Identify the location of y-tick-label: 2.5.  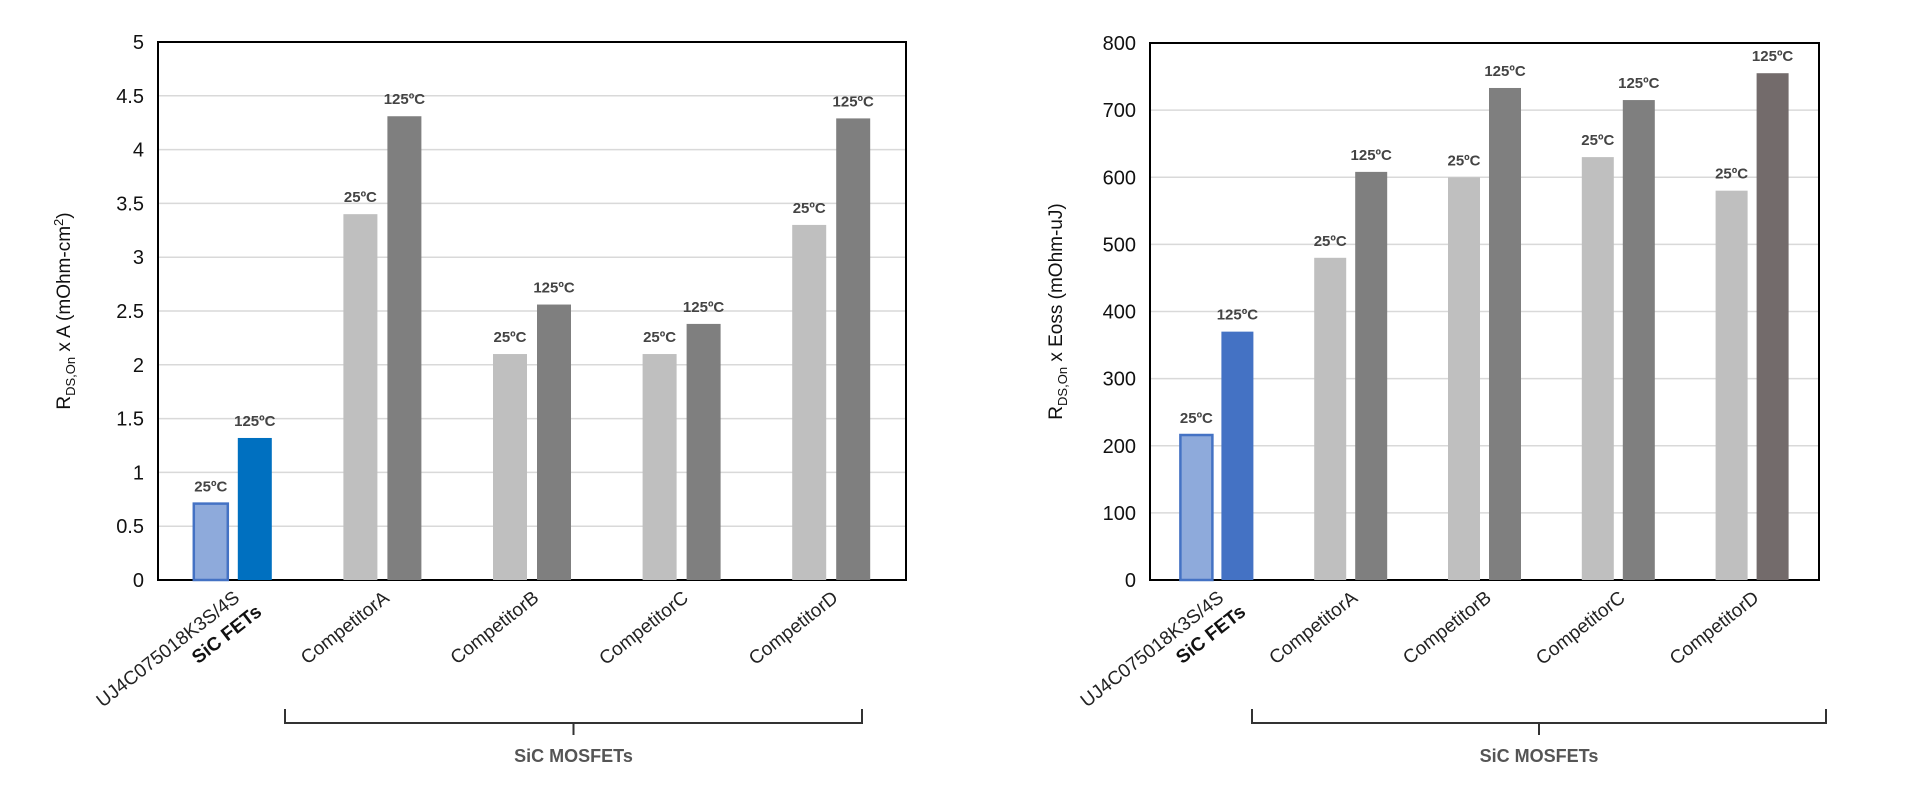
(130, 312).